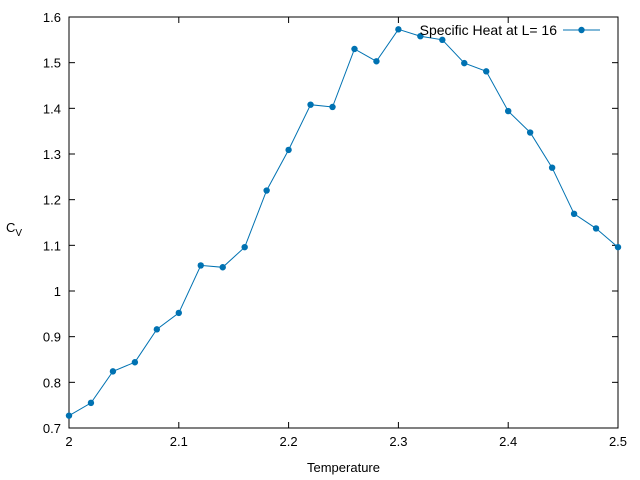  Describe the element at coordinates (179, 441) in the screenshot. I see `x-tick-label: 2.1` at that location.